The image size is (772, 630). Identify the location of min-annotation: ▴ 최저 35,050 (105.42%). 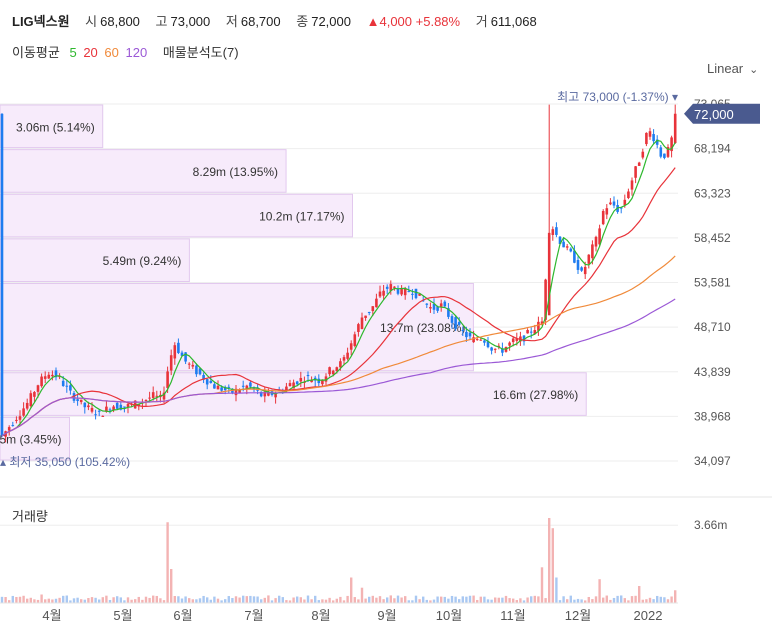
(65, 462).